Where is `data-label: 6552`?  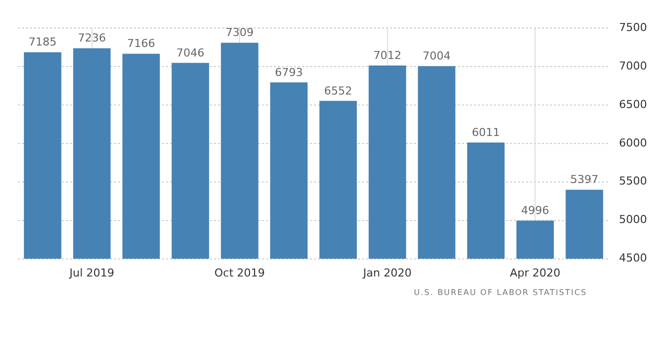
data-label: 6552 is located at coordinates (338, 91).